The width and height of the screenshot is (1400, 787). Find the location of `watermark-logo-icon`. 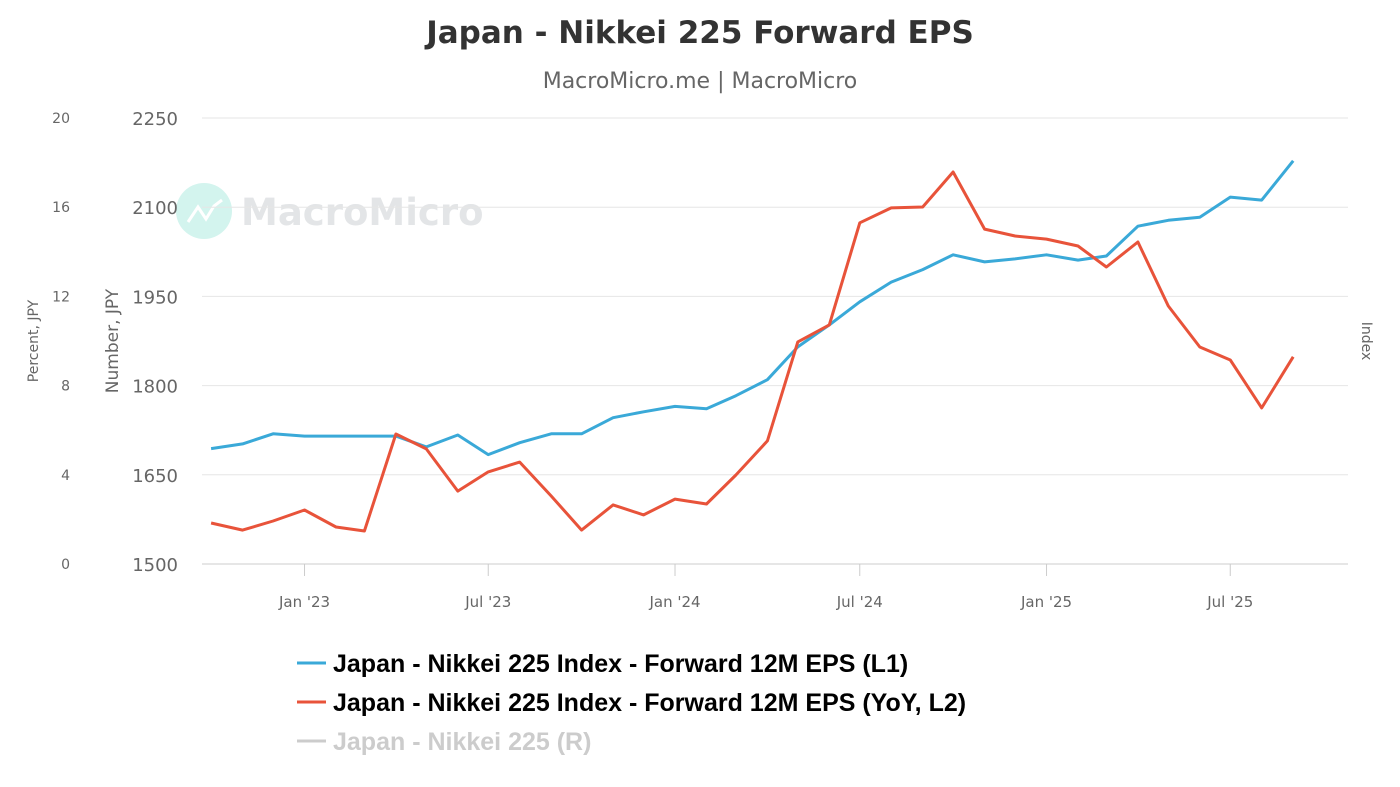

watermark-logo-icon is located at coordinates (204, 211).